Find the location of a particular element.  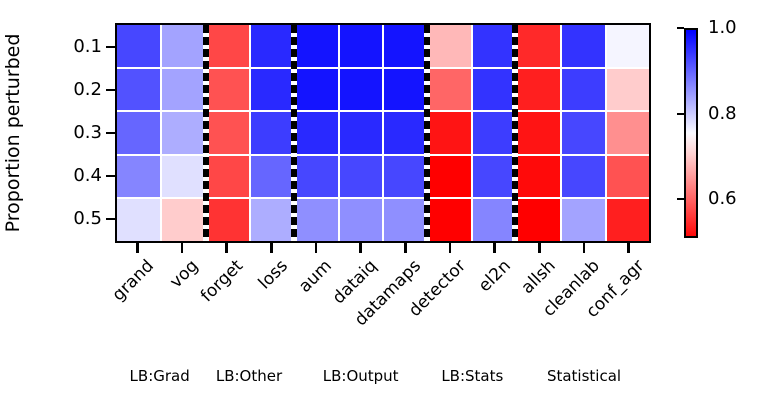

colorbar is located at coordinates (691, 133).